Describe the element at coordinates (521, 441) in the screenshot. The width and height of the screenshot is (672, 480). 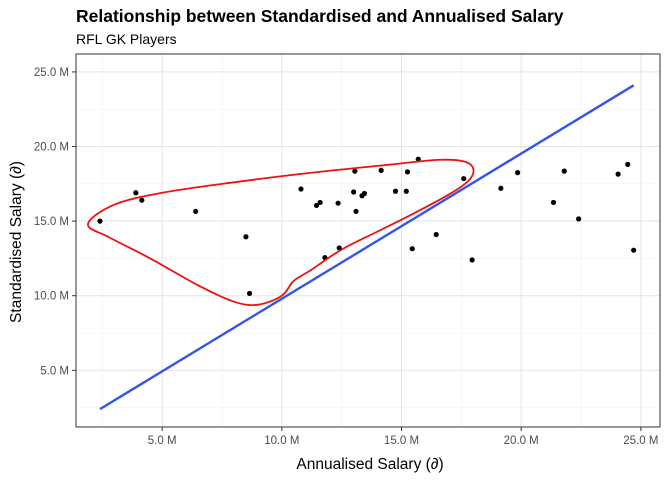
I see `x-tick-label: 20.0 M` at that location.